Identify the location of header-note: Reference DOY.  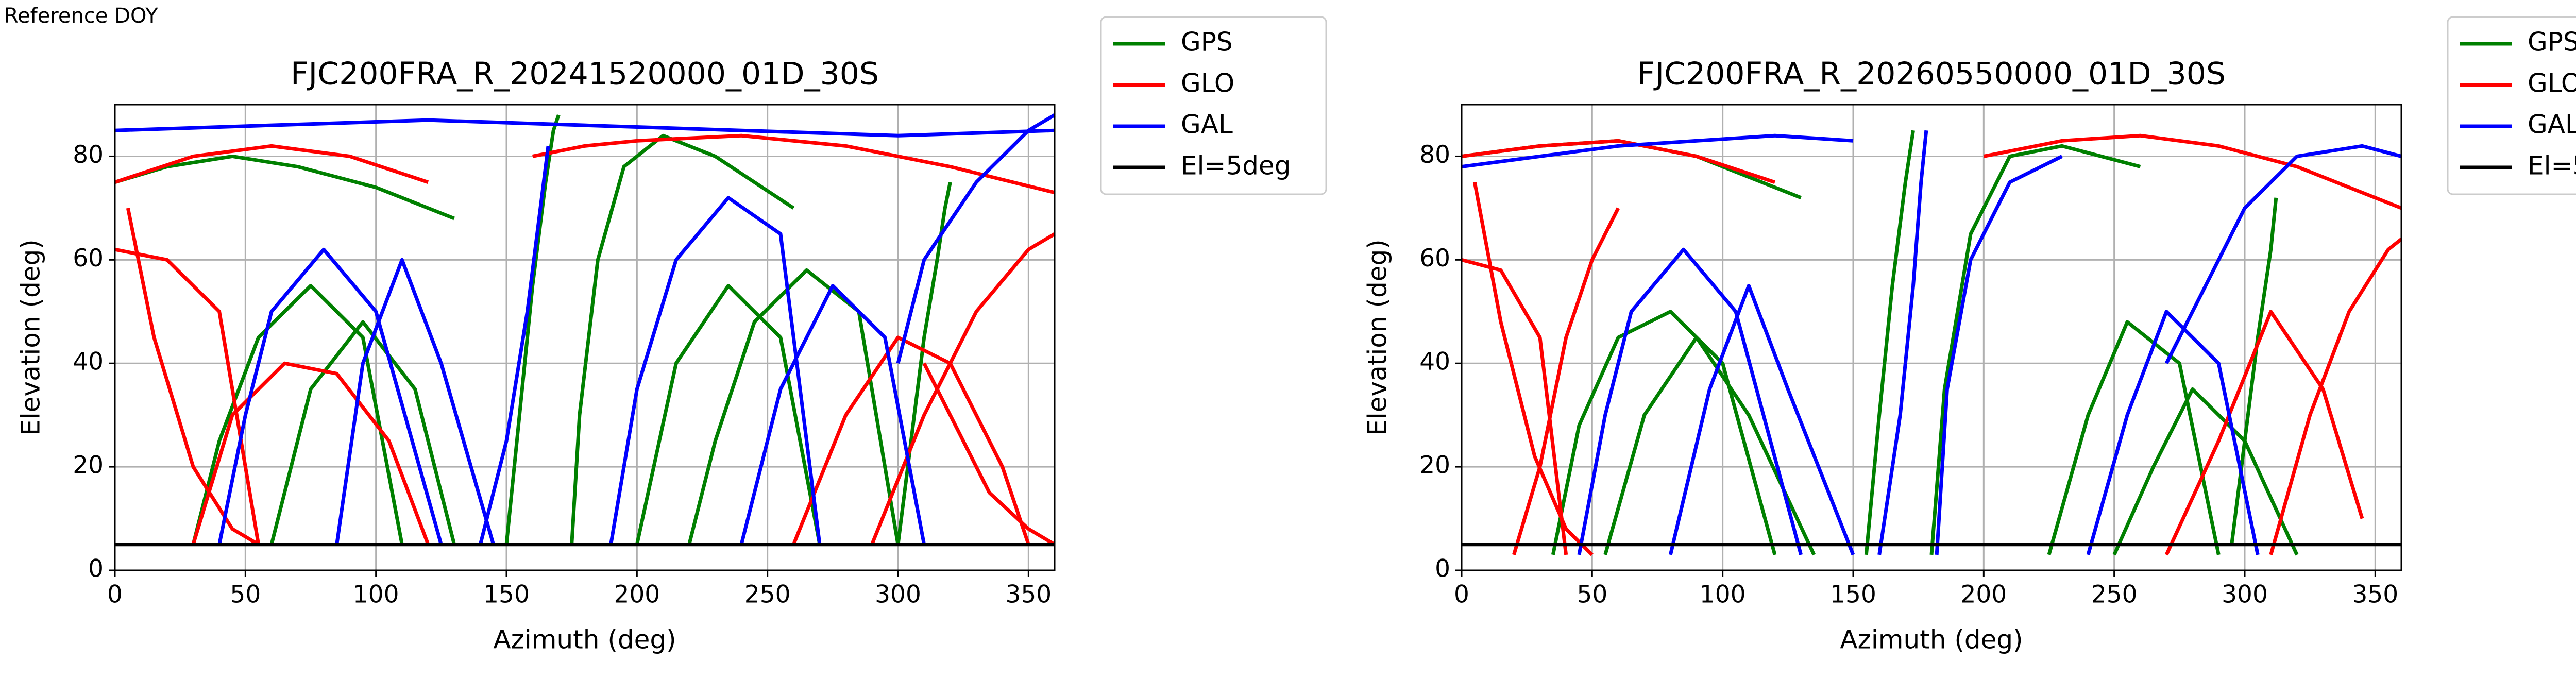
(81, 16).